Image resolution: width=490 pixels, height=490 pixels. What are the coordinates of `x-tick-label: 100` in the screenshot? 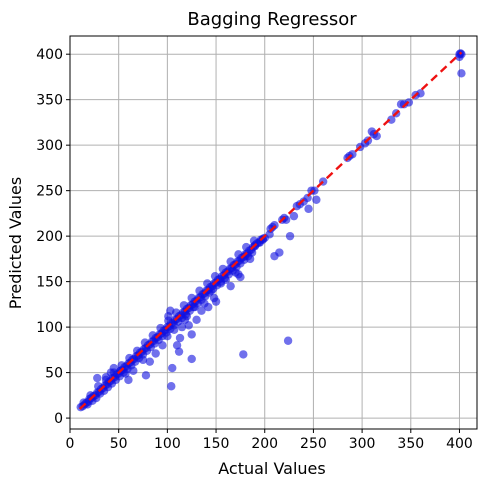 It's located at (167, 444).